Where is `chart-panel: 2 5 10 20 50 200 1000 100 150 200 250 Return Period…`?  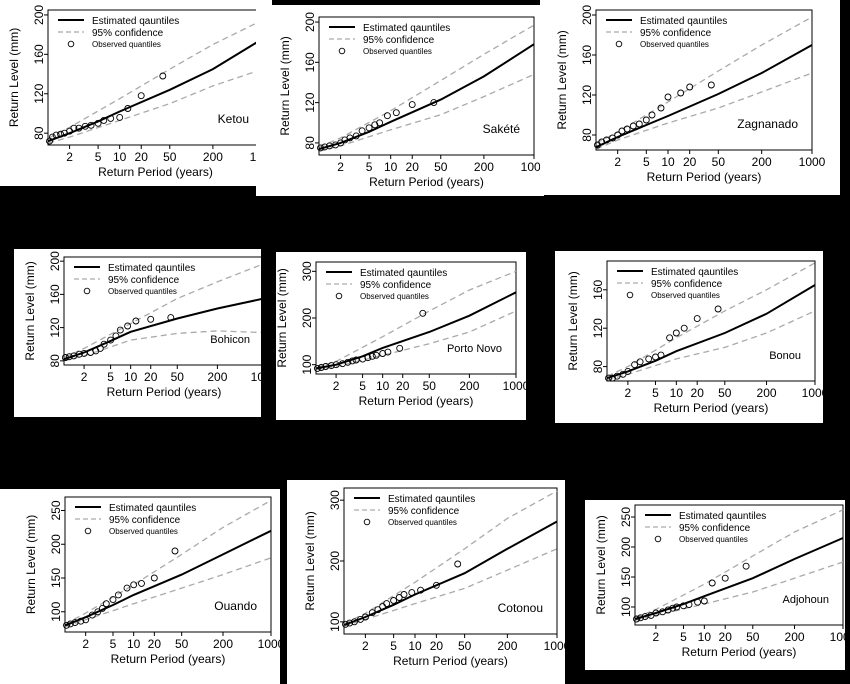 chart-panel: 2 5 10 20 50 200 1000 100 150 200 250 Return Period… is located at coordinates (715, 585).